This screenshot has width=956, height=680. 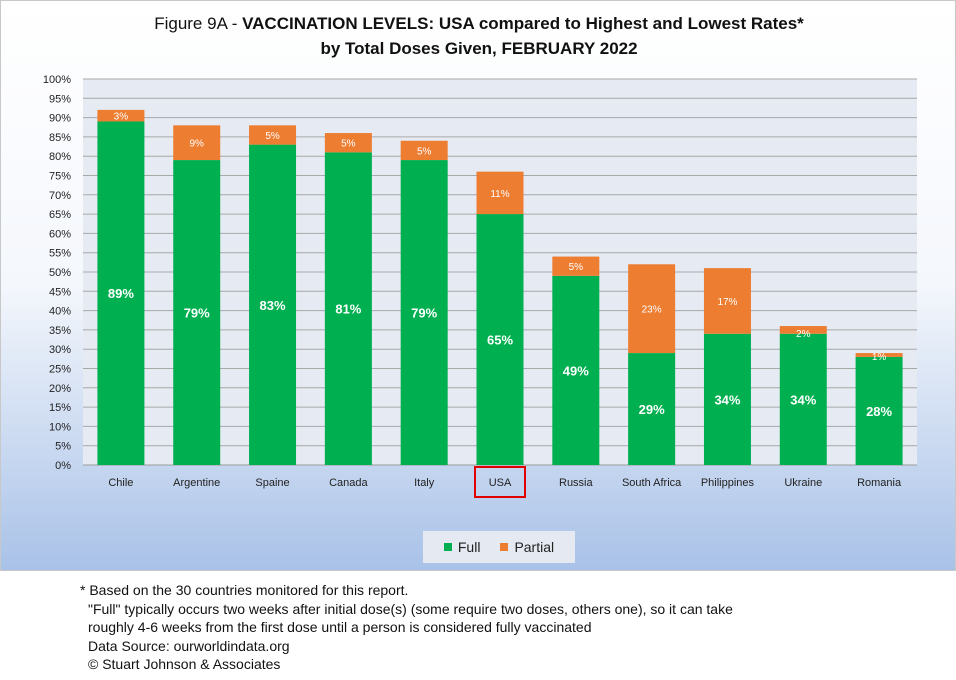 What do you see at coordinates (60, 408) in the screenshot?
I see `y-tick-label: 15%` at bounding box center [60, 408].